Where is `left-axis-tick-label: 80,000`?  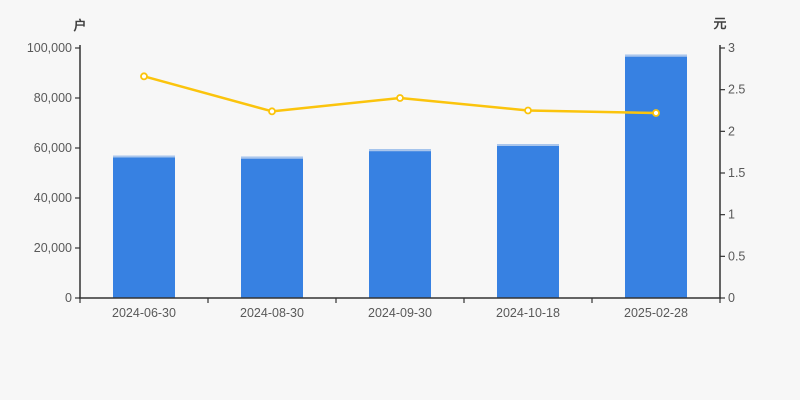 left-axis-tick-label: 80,000 is located at coordinates (53, 98).